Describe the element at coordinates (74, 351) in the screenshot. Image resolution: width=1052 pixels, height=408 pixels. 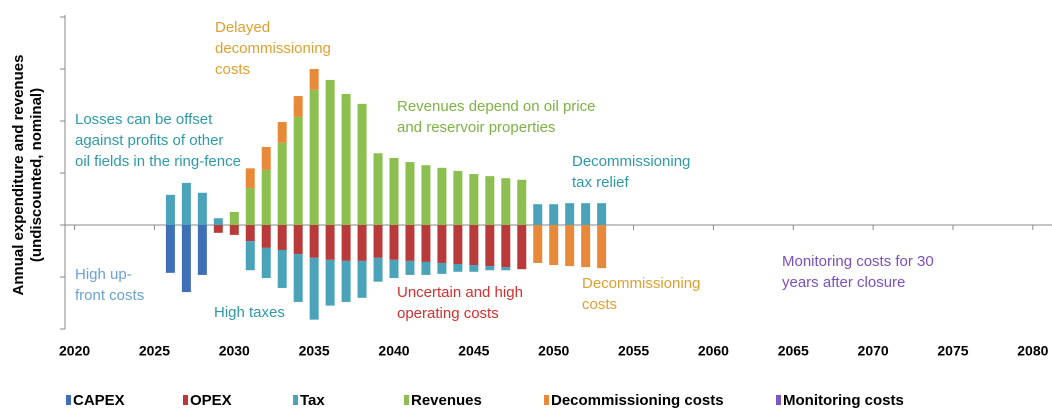
I see `x-tick-label: 2020` at that location.